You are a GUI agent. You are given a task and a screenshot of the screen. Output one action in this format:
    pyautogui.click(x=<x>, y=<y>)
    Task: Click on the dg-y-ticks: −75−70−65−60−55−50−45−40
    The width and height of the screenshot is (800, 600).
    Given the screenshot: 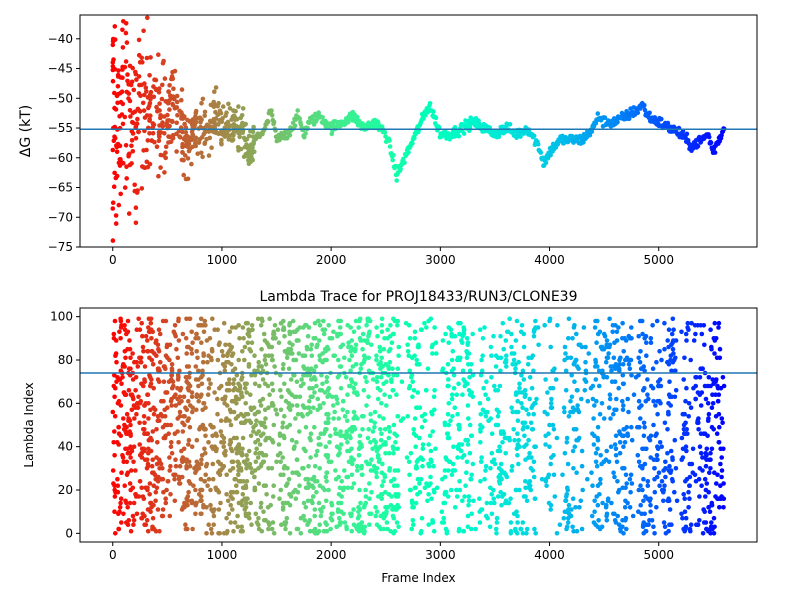 What is the action you would take?
    pyautogui.click(x=64, y=143)
    